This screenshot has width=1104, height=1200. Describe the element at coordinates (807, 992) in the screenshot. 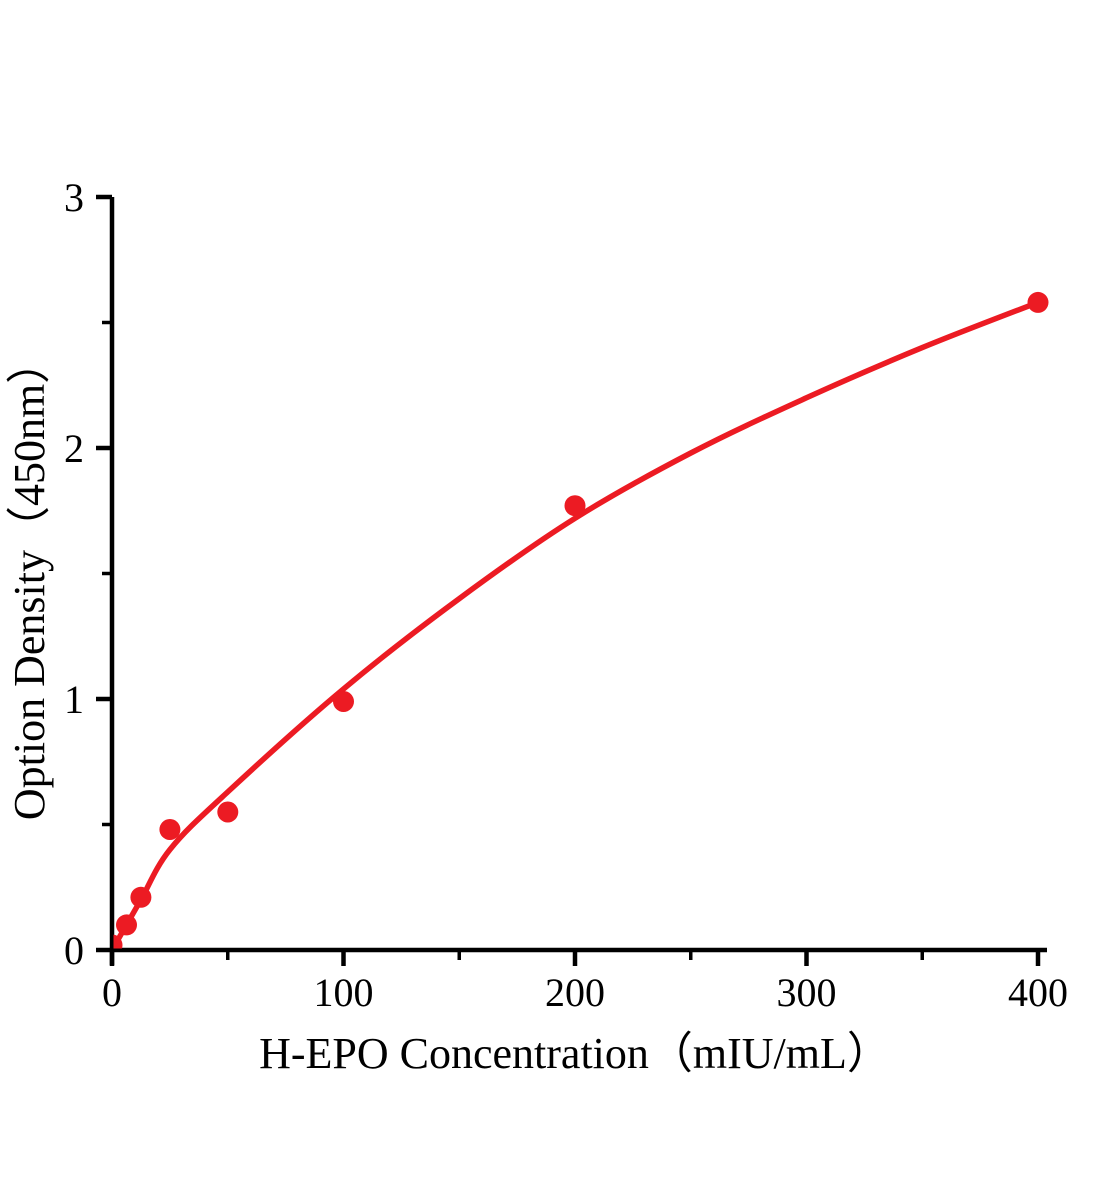

I see `x-tick-label: 300` at that location.